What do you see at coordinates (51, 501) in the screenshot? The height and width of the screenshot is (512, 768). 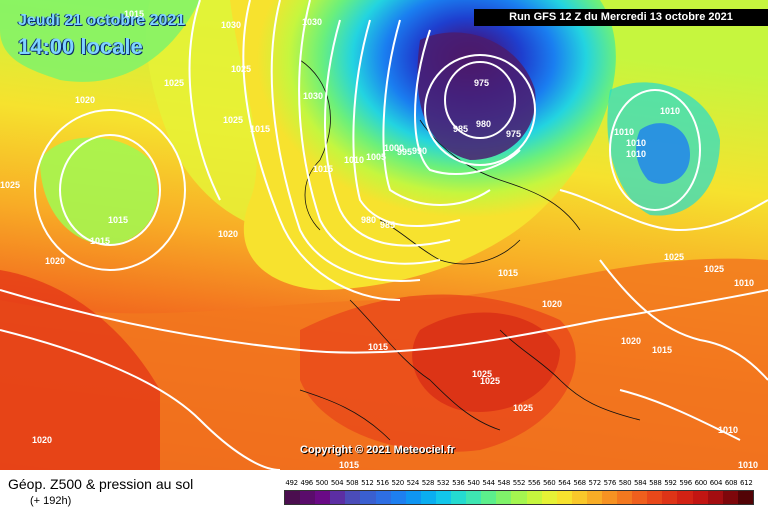 I see `forecast-horizon: (+ 192h)` at bounding box center [51, 501].